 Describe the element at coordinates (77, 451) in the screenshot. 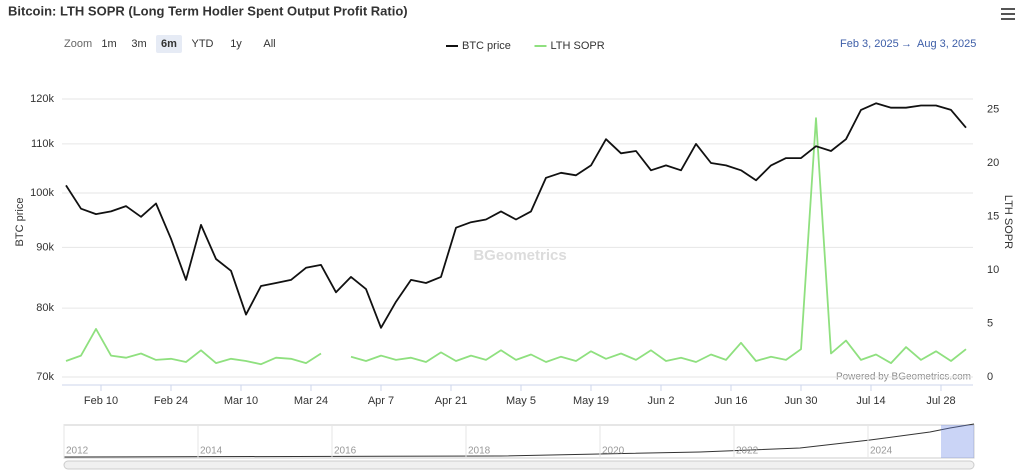

I see `navigator-year: 2012` at that location.